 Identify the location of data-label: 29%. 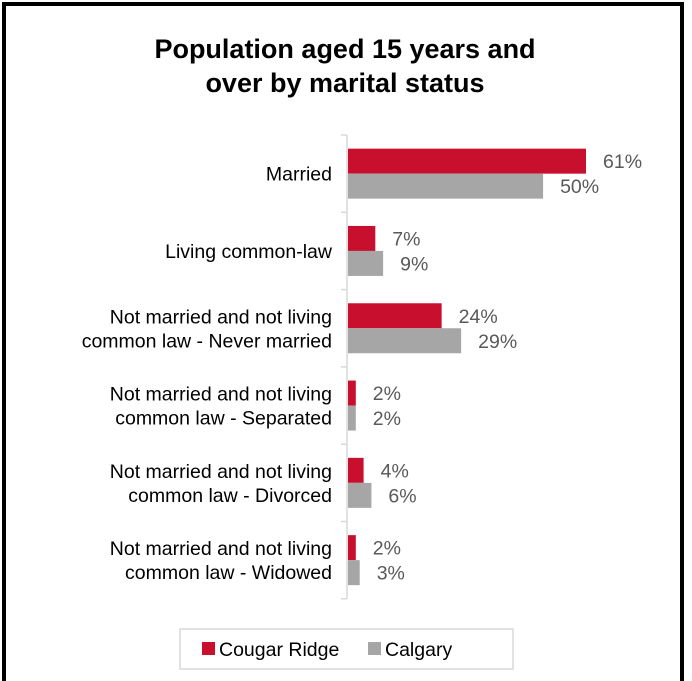
(497, 342).